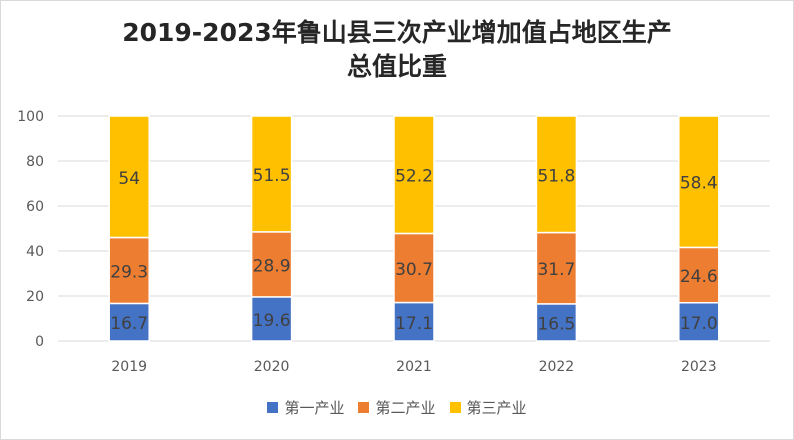 This screenshot has height=440, width=794. Describe the element at coordinates (414, 367) in the screenshot. I see `x-tick-label: 2021` at that location.